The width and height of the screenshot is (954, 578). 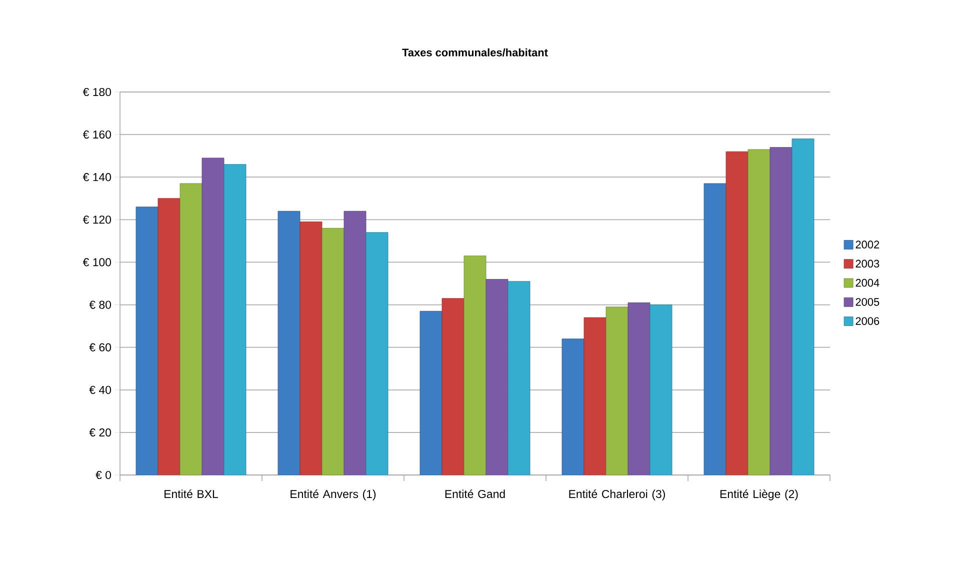 What do you see at coordinates (97, 134) in the screenshot?
I see `y-tick-label: € 160` at bounding box center [97, 134].